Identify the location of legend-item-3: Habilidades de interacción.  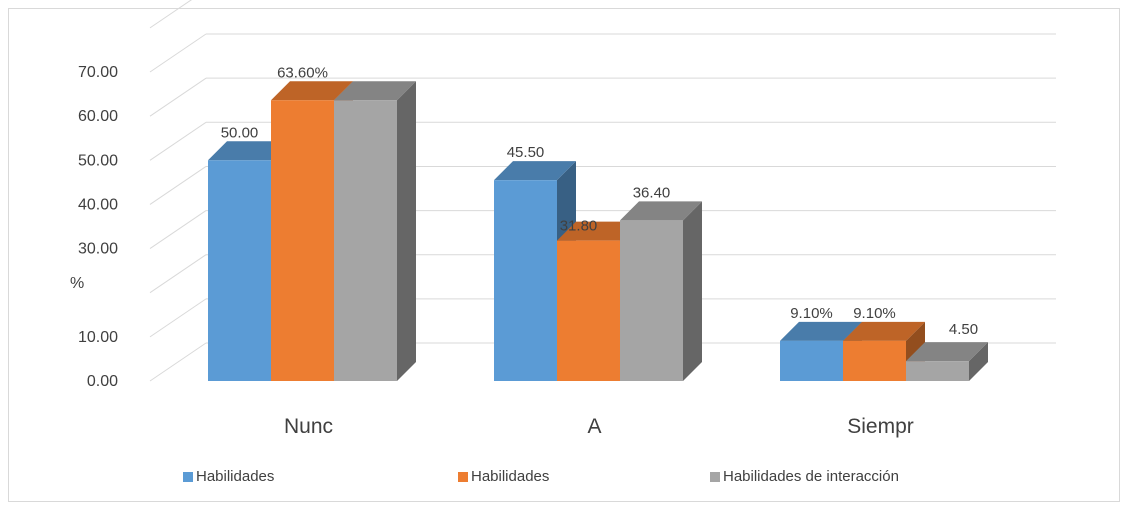
(804, 476).